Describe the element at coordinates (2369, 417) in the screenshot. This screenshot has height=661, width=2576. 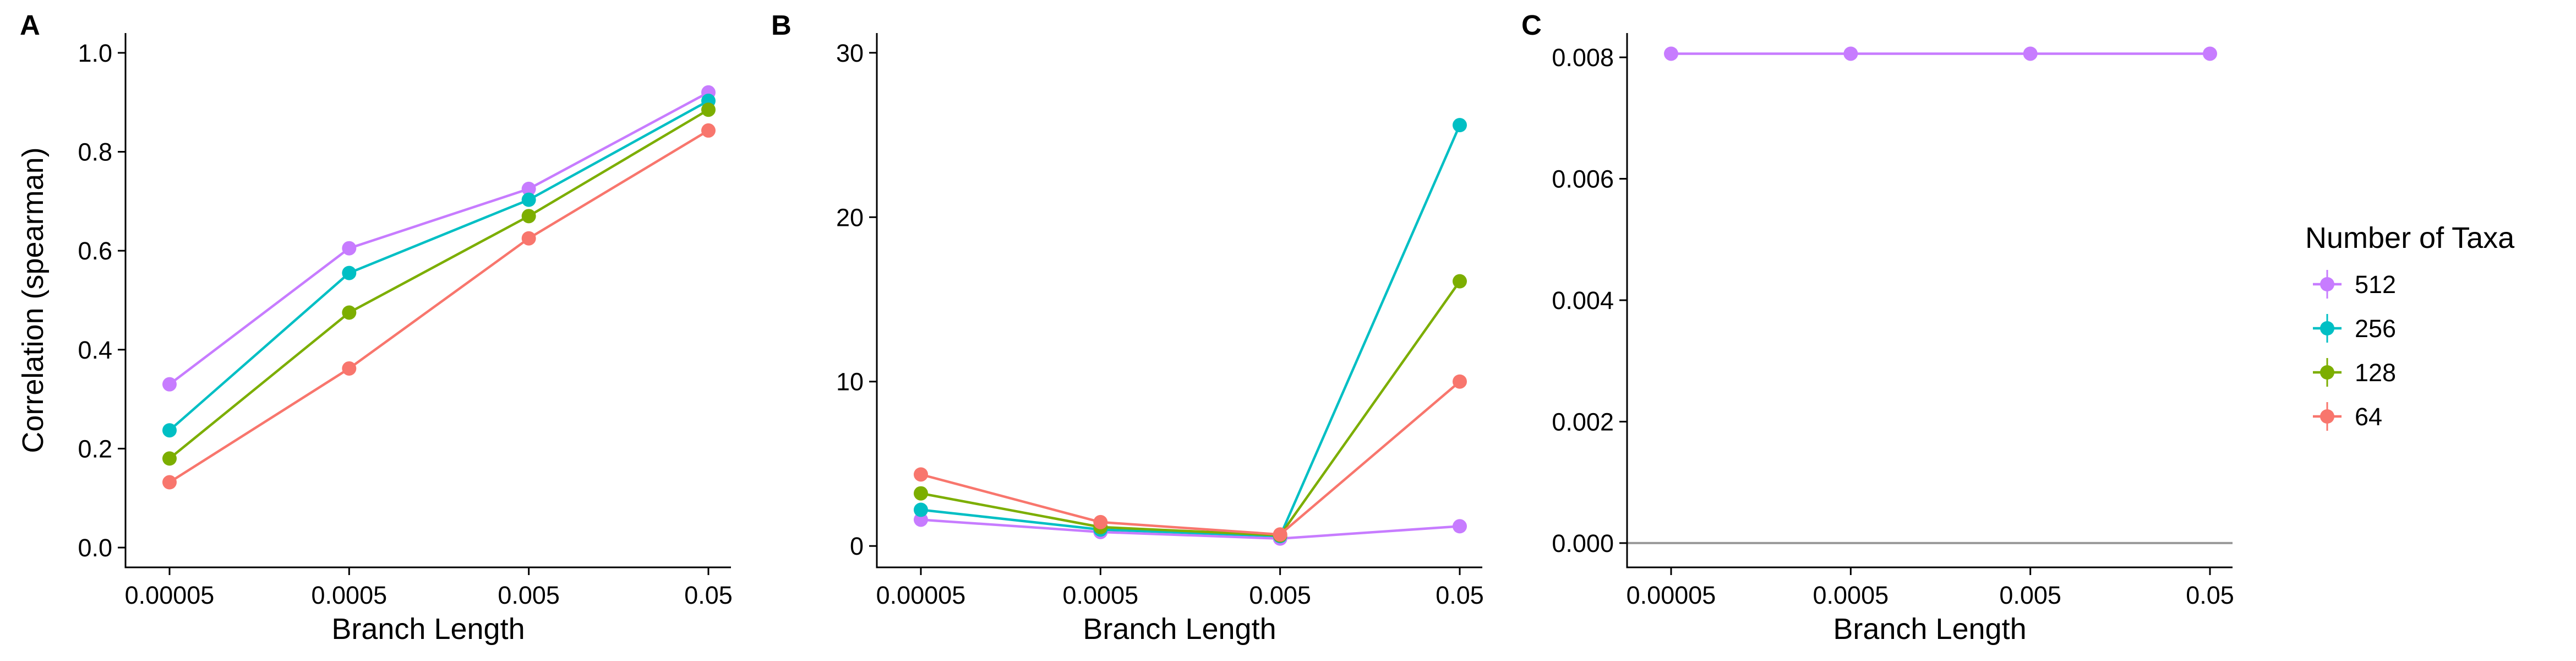
I see `legend-label: 64` at that location.